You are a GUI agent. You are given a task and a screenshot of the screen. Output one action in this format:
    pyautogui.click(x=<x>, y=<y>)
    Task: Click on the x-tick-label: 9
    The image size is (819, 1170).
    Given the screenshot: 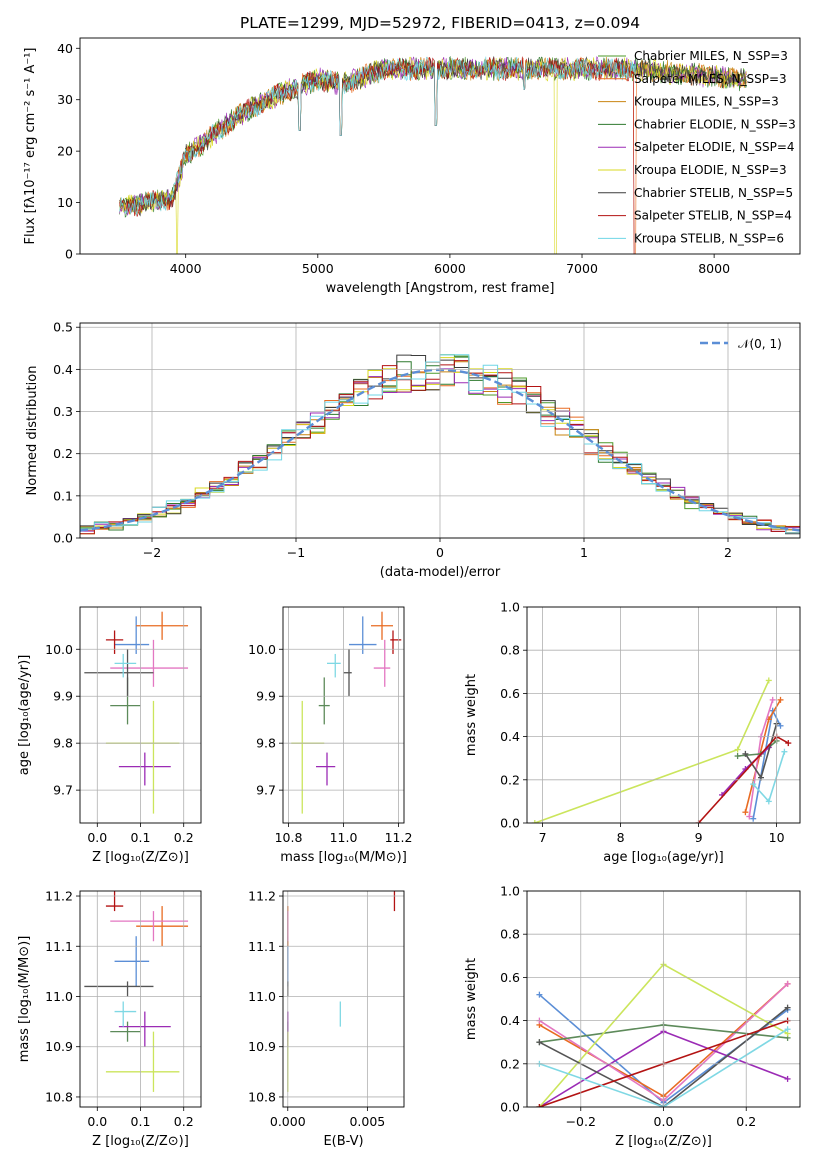 What is the action you would take?
    pyautogui.click(x=699, y=837)
    